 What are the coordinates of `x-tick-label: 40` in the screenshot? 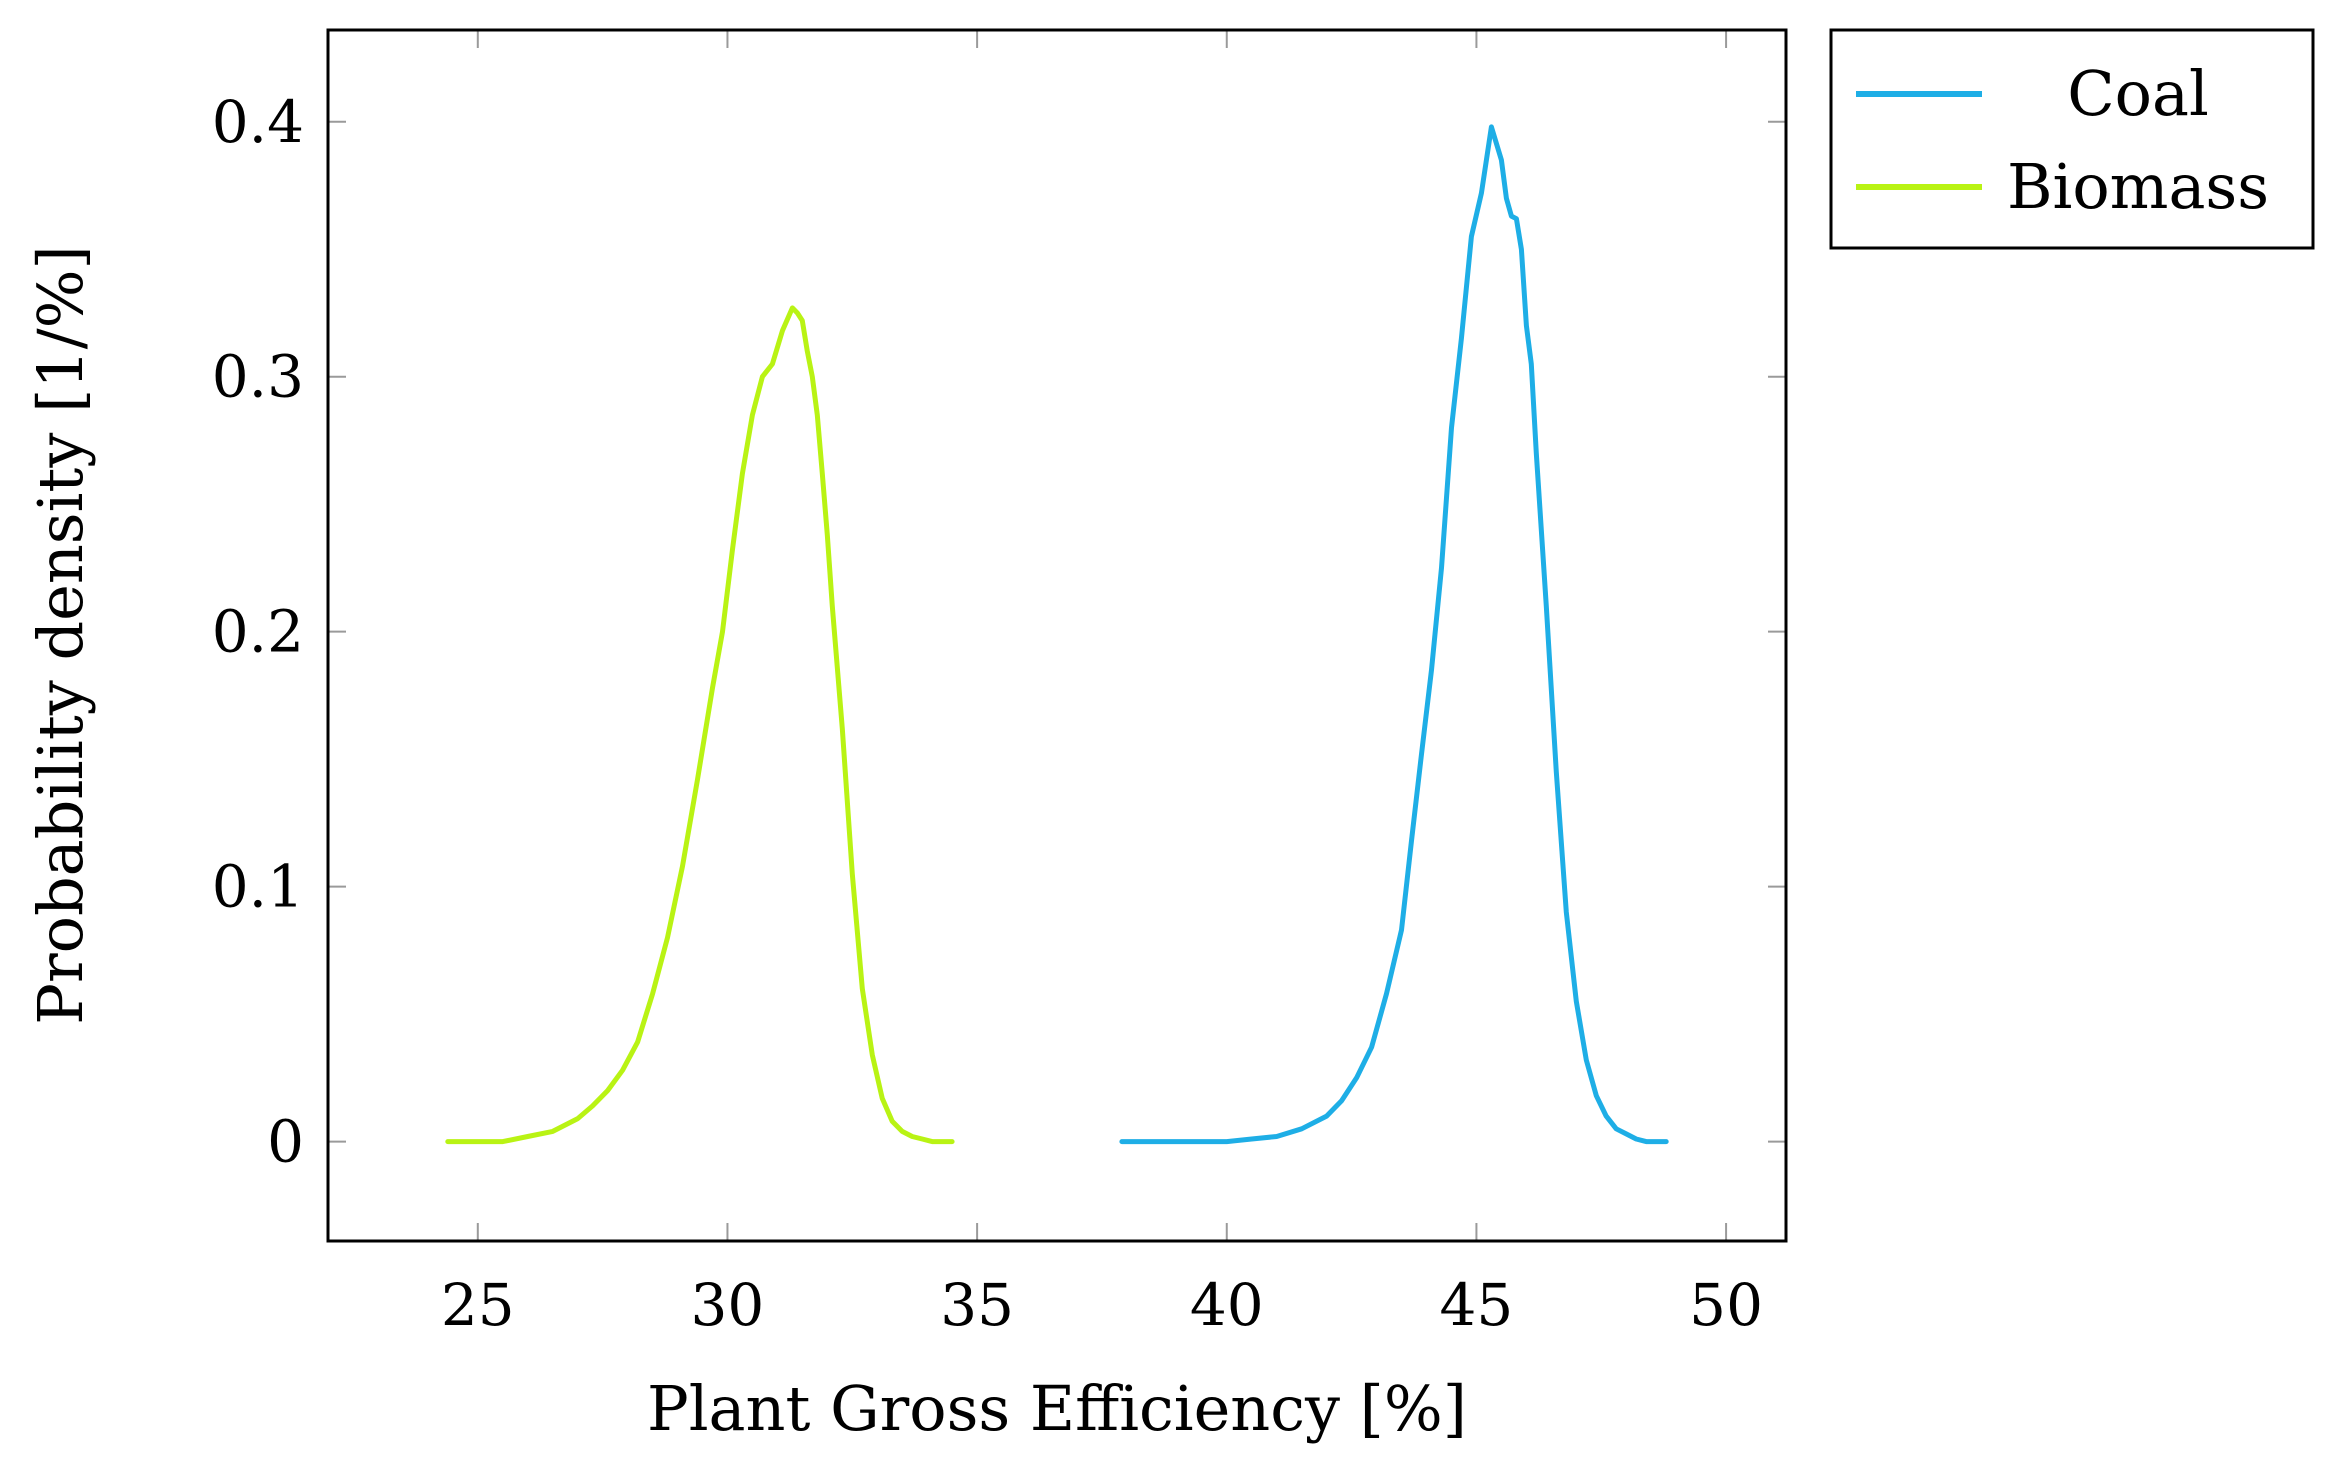 It's located at (1227, 1305).